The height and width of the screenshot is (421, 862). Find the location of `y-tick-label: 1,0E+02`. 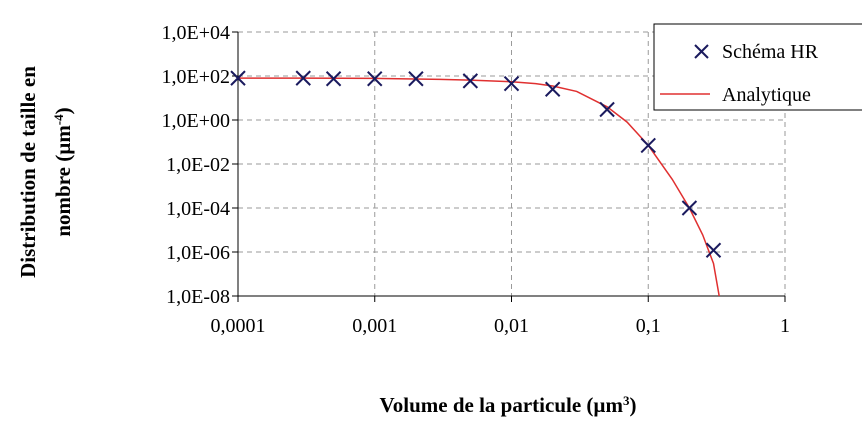

y-tick-label: 1,0E+02 is located at coordinates (196, 77).